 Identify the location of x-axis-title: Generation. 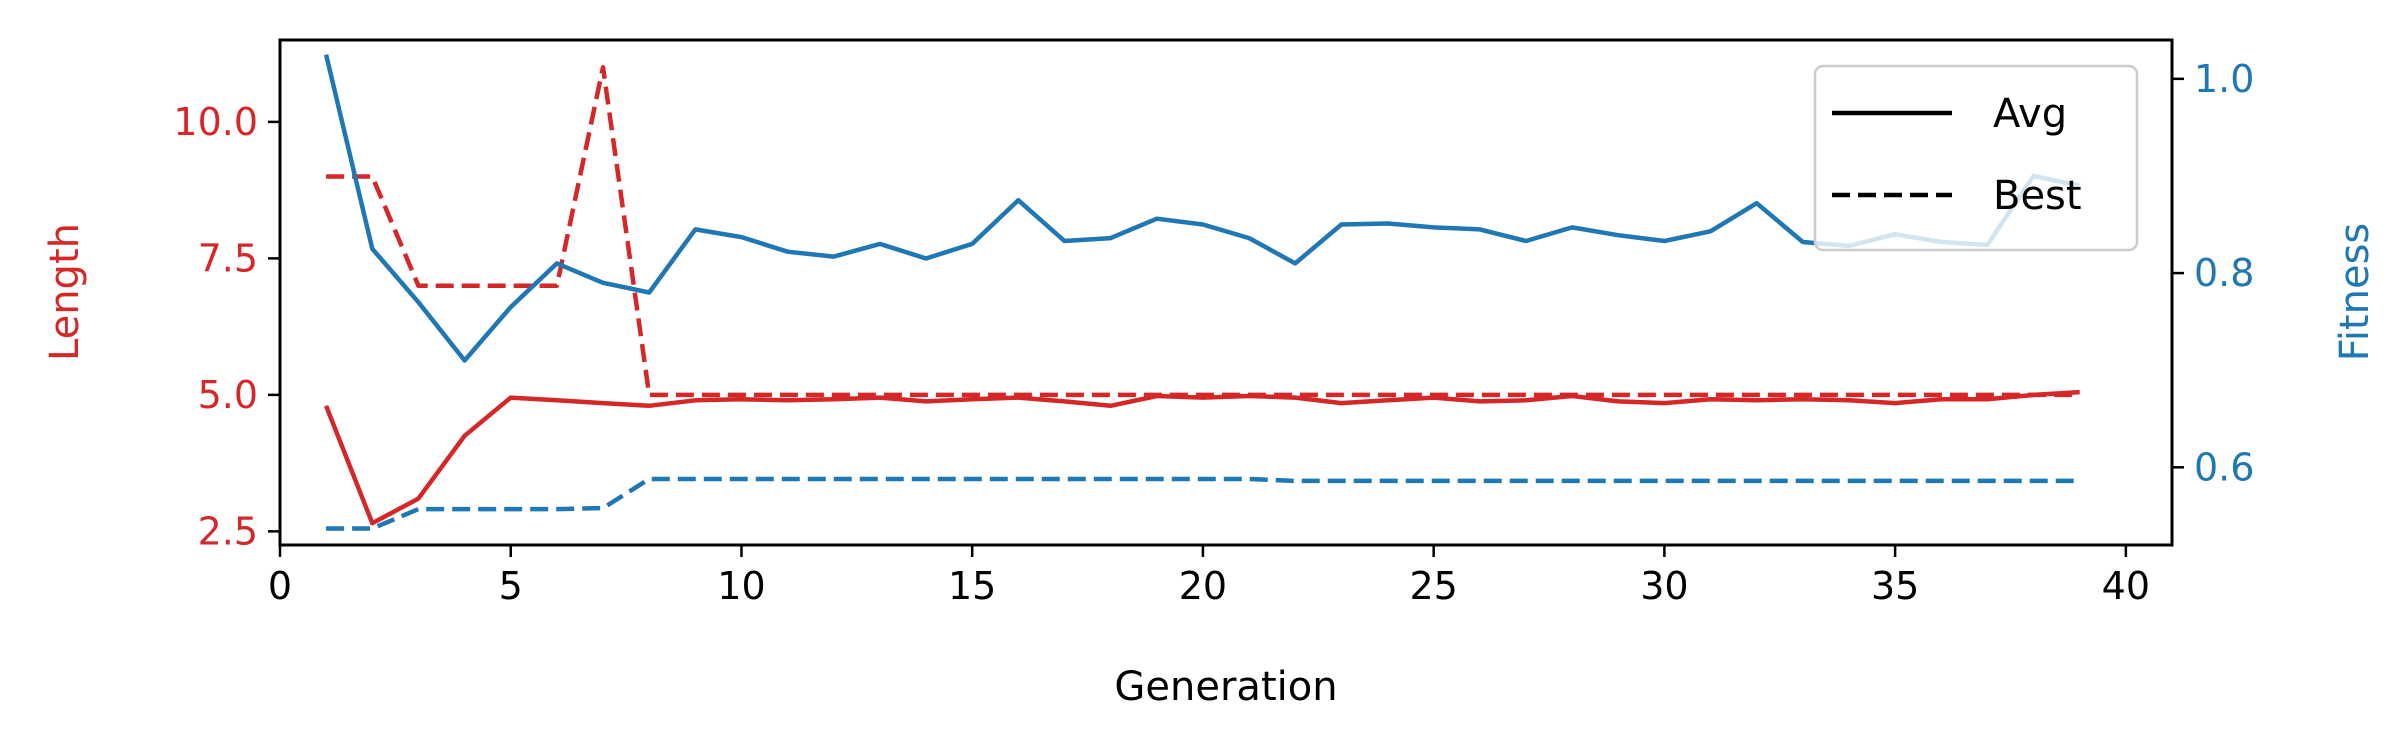
(1225, 687).